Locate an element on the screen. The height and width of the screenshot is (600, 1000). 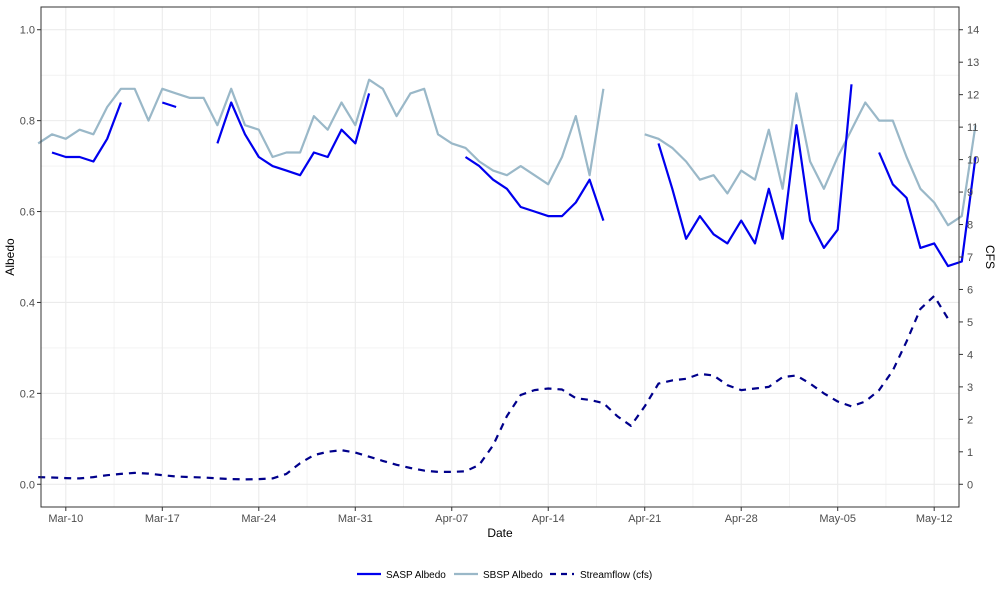
y-tick-label: 0.6 is located at coordinates (27, 213).